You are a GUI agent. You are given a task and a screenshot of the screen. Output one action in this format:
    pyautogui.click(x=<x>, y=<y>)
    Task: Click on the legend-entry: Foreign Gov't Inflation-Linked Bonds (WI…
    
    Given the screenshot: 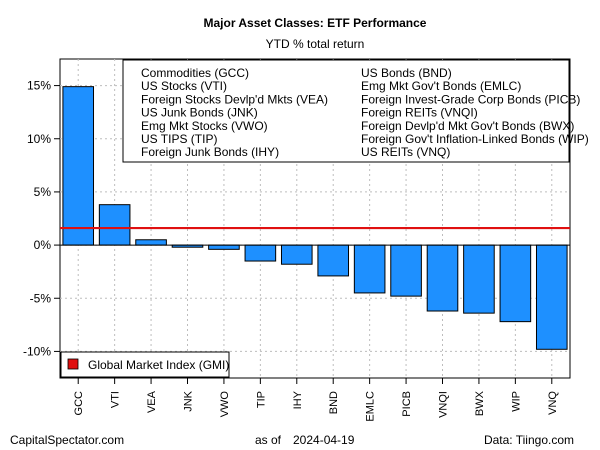 What is the action you would take?
    pyautogui.click(x=475, y=139)
    